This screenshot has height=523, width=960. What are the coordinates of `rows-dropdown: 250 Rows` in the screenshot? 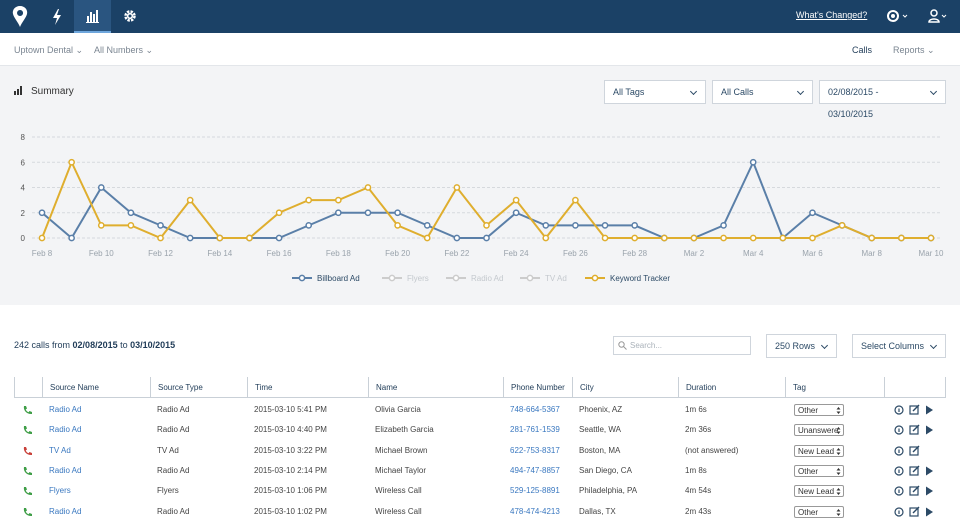 It's located at (801, 346).